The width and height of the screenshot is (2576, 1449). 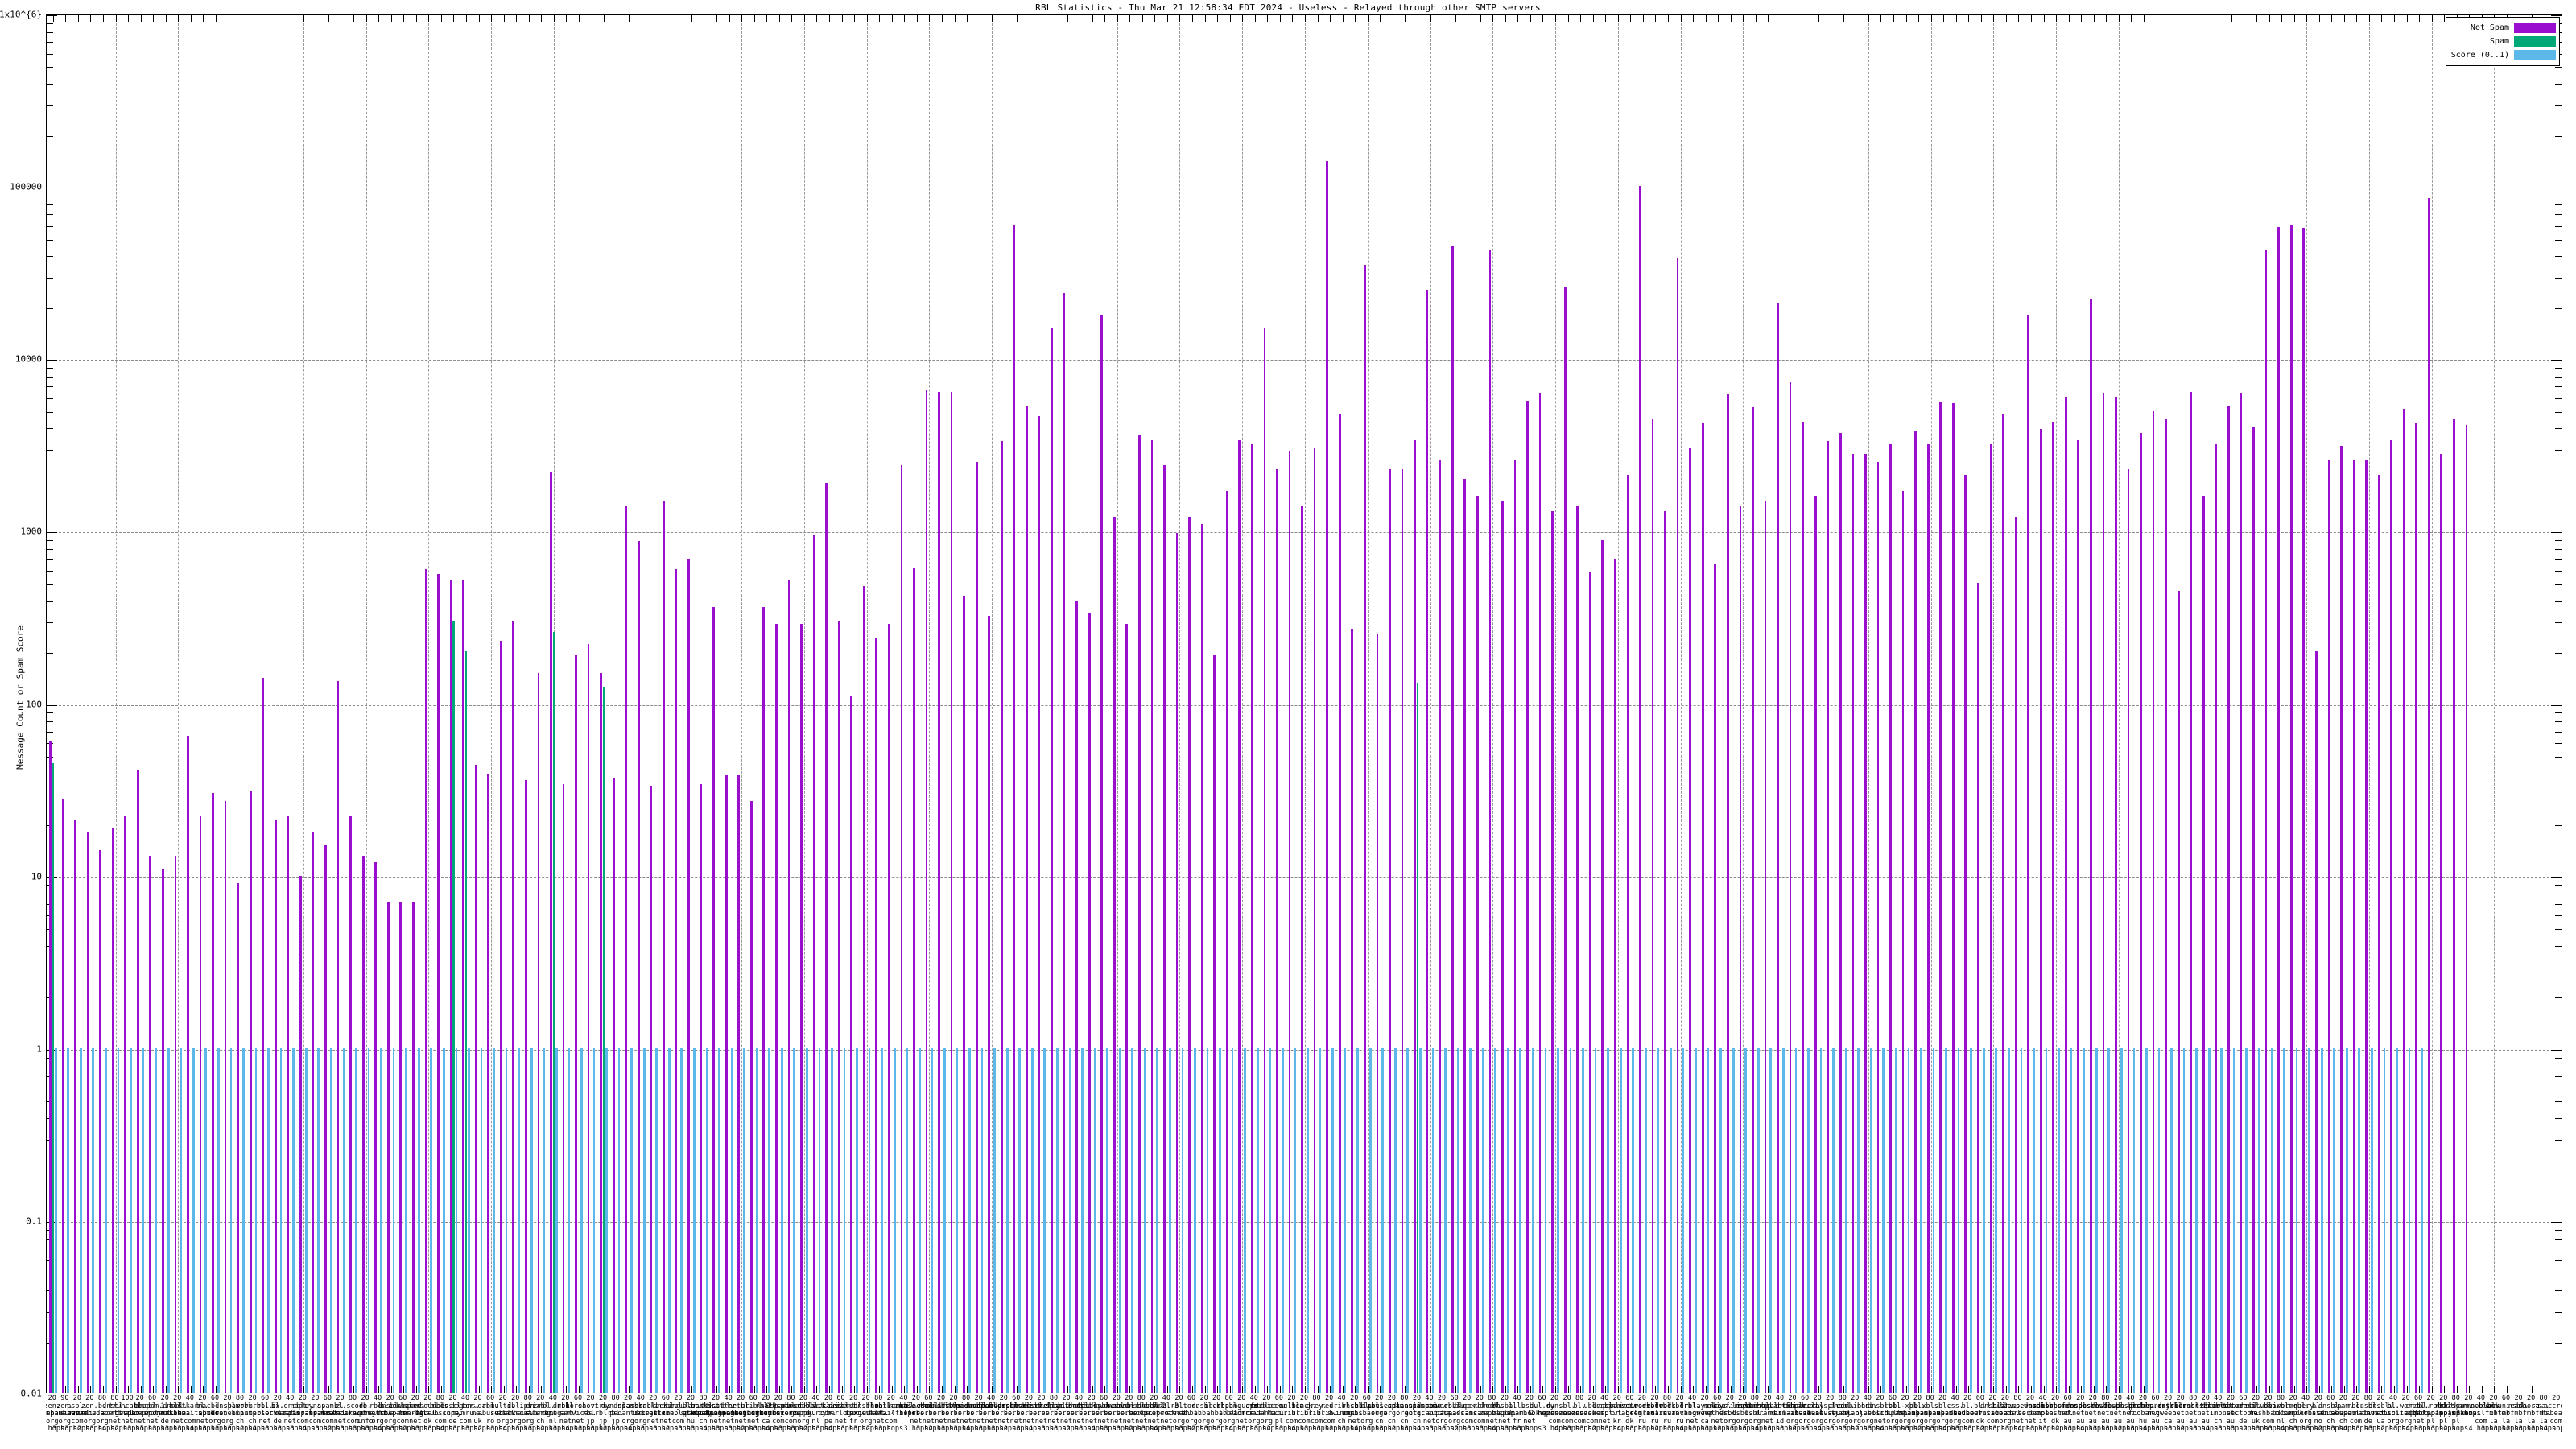 What do you see at coordinates (1354, 1414) in the screenshot?
I see `x-tick-label: 20 rhsbl. sorbs. net 3 hops` at bounding box center [1354, 1414].